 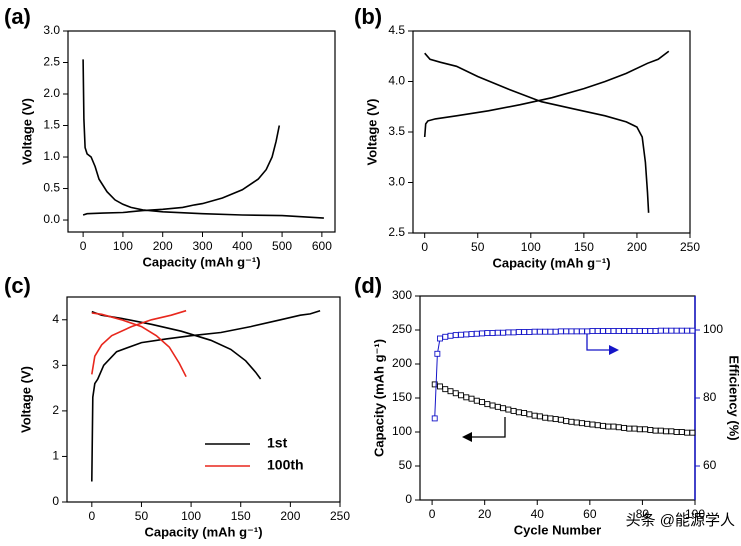 What do you see at coordinates (51, 125) in the screenshot?
I see `y-tick-label: 1.5` at bounding box center [51, 125].